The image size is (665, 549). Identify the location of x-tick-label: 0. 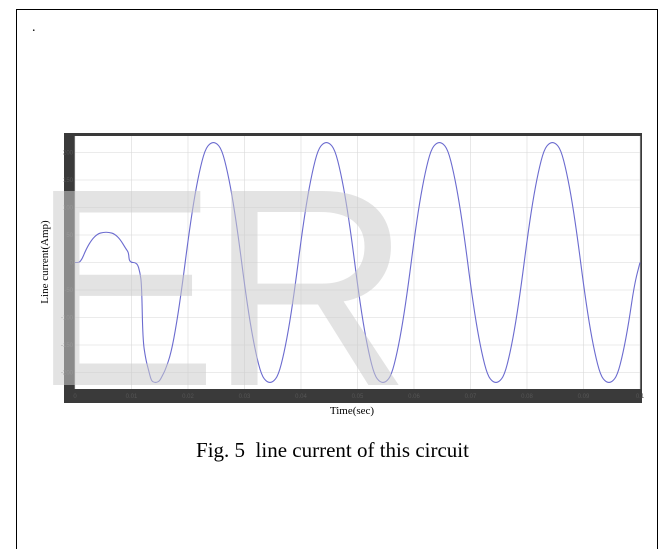
(75, 397).